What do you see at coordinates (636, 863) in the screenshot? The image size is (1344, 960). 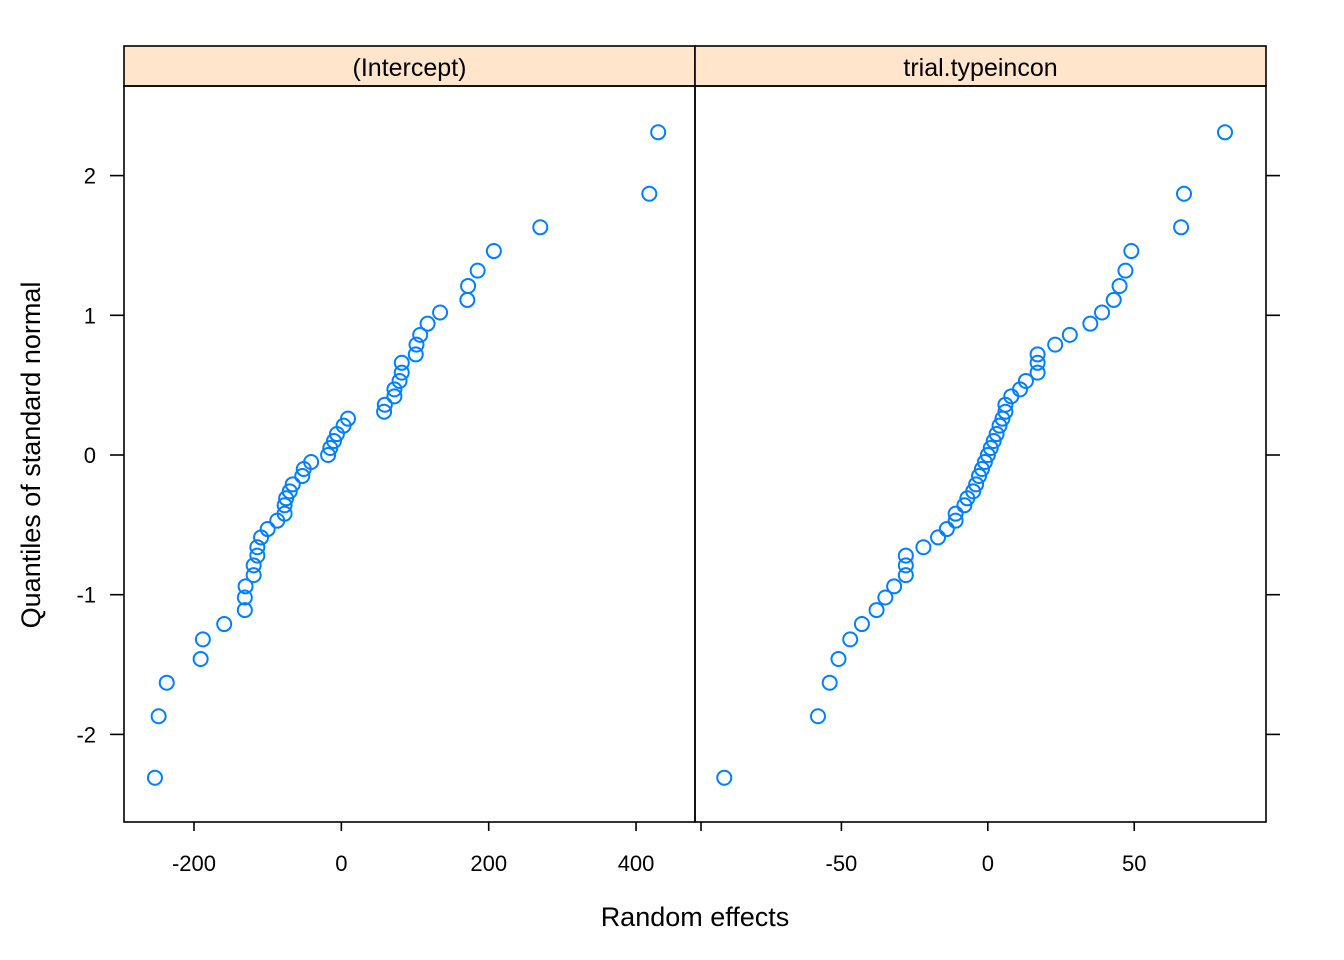 I see `x-tick-label: 400` at bounding box center [636, 863].